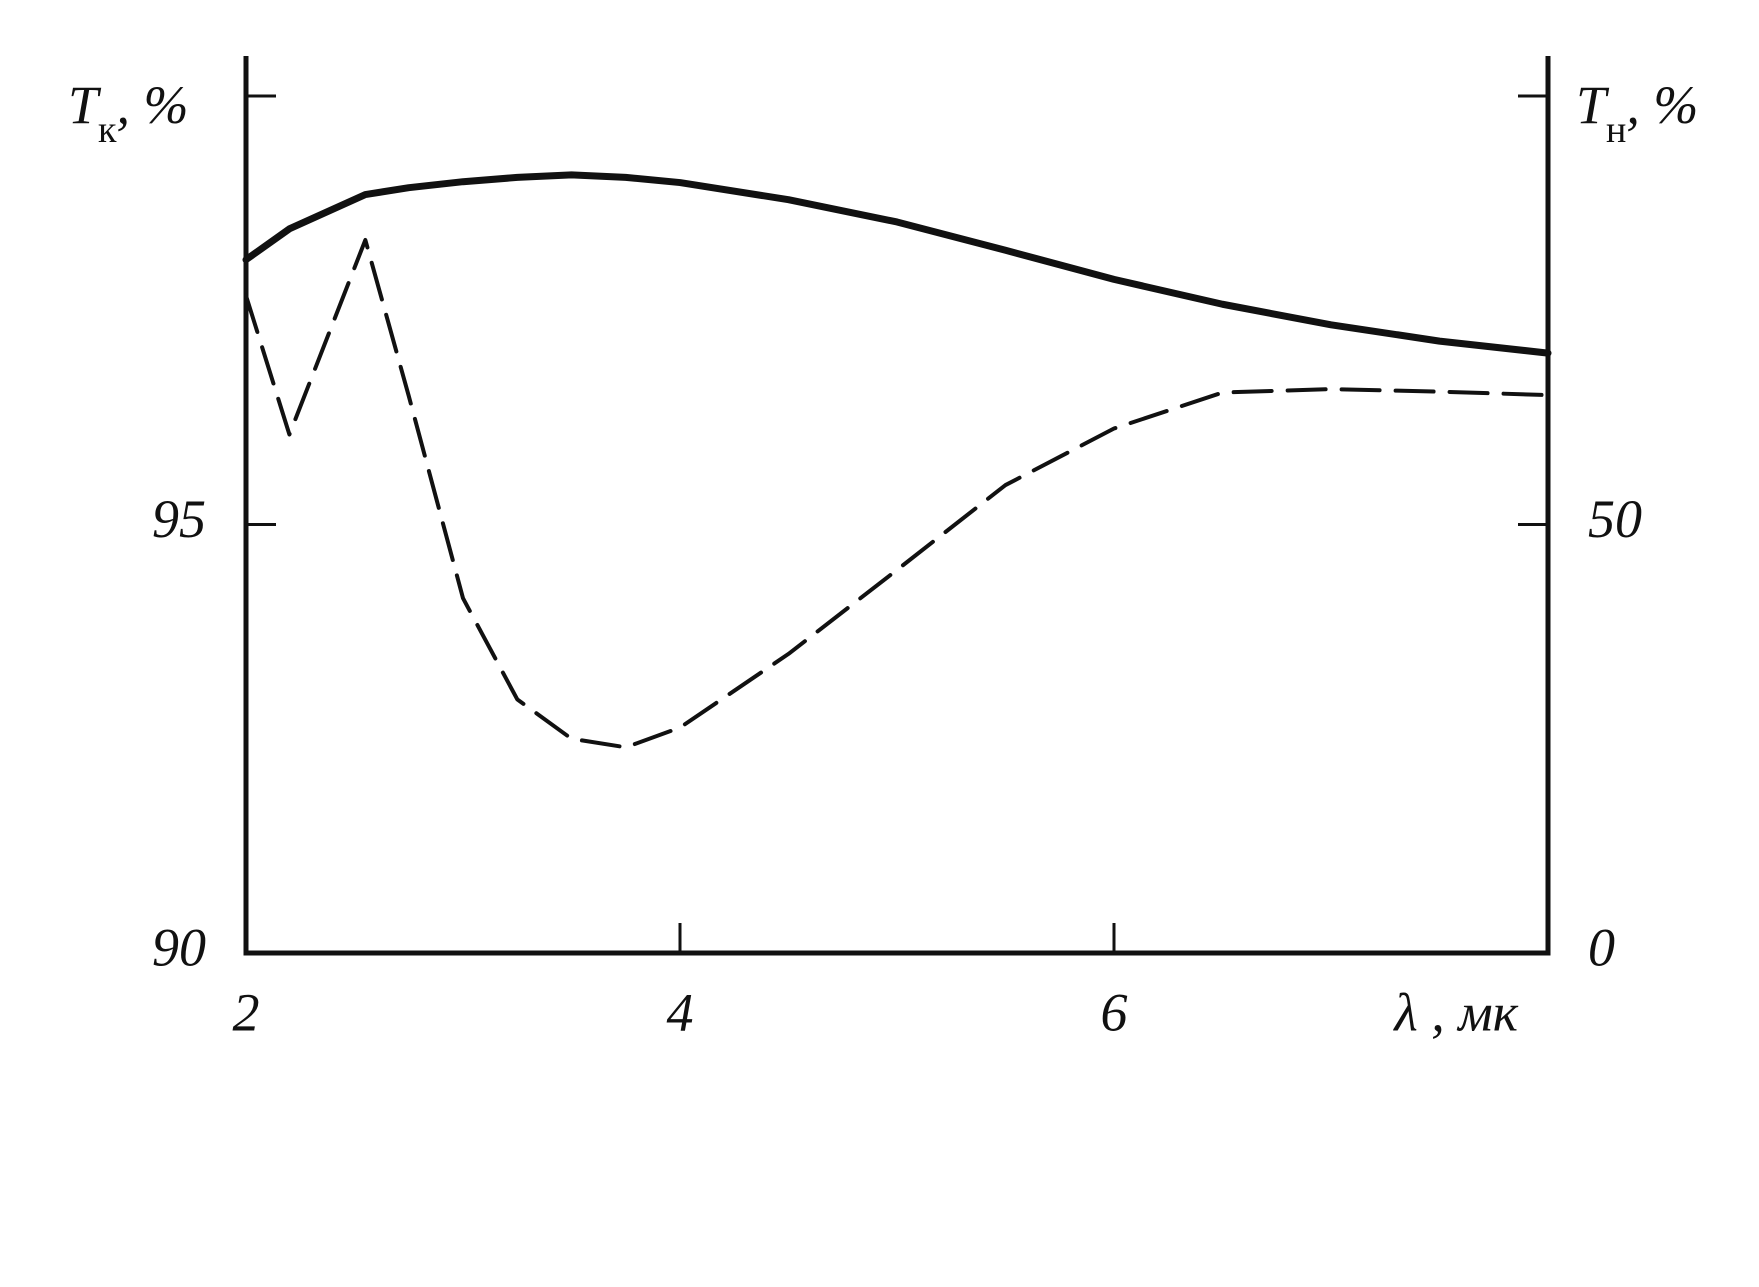 The image size is (1759, 1287). I want to click on y-axis-label-unit: , %, so click(153, 105).